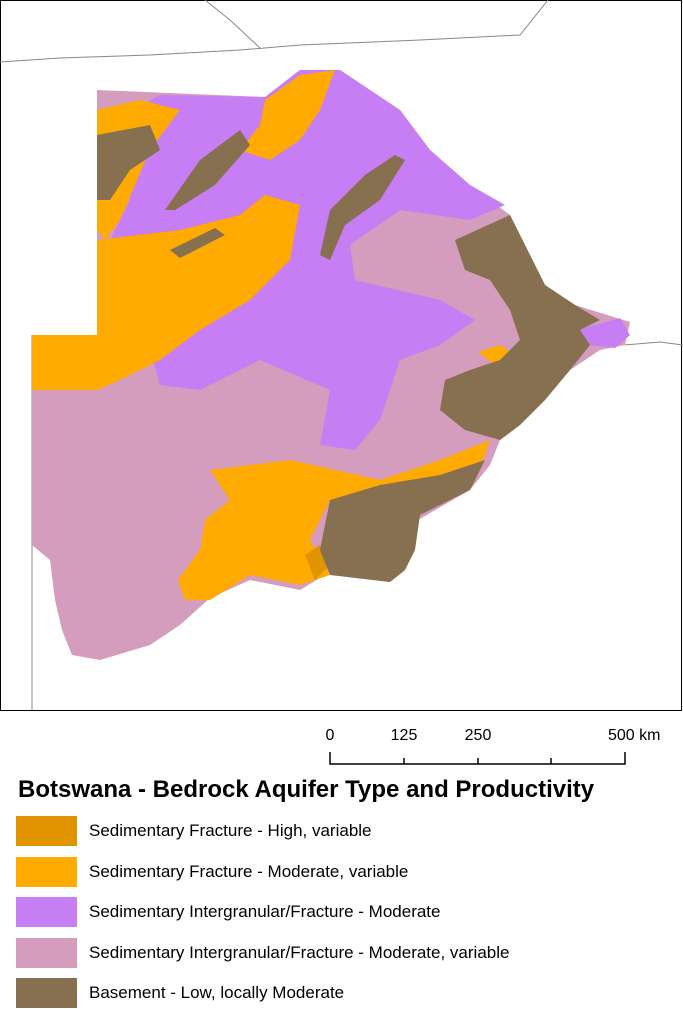 This screenshot has width=683, height=1009. Describe the element at coordinates (230, 830) in the screenshot. I see `legend-label: Sedimentary Fracture - High, variable` at that location.